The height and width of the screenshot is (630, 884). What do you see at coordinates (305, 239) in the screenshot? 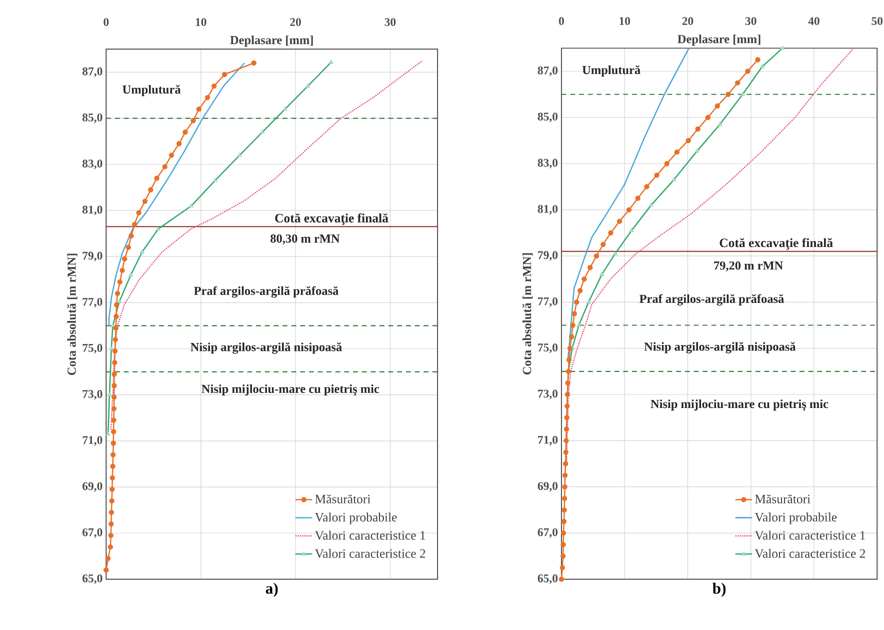
I see `annotation: 80,30 m rMN` at bounding box center [305, 239].